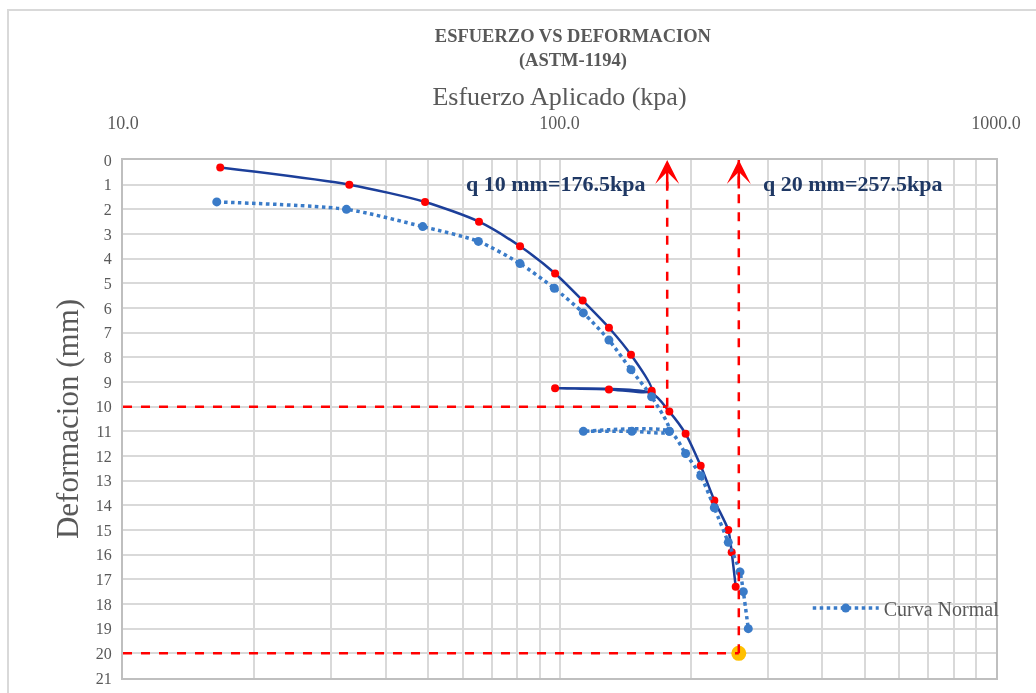  Describe the element at coordinates (103, 407) in the screenshot. I see `y-tick-label: 10` at that location.